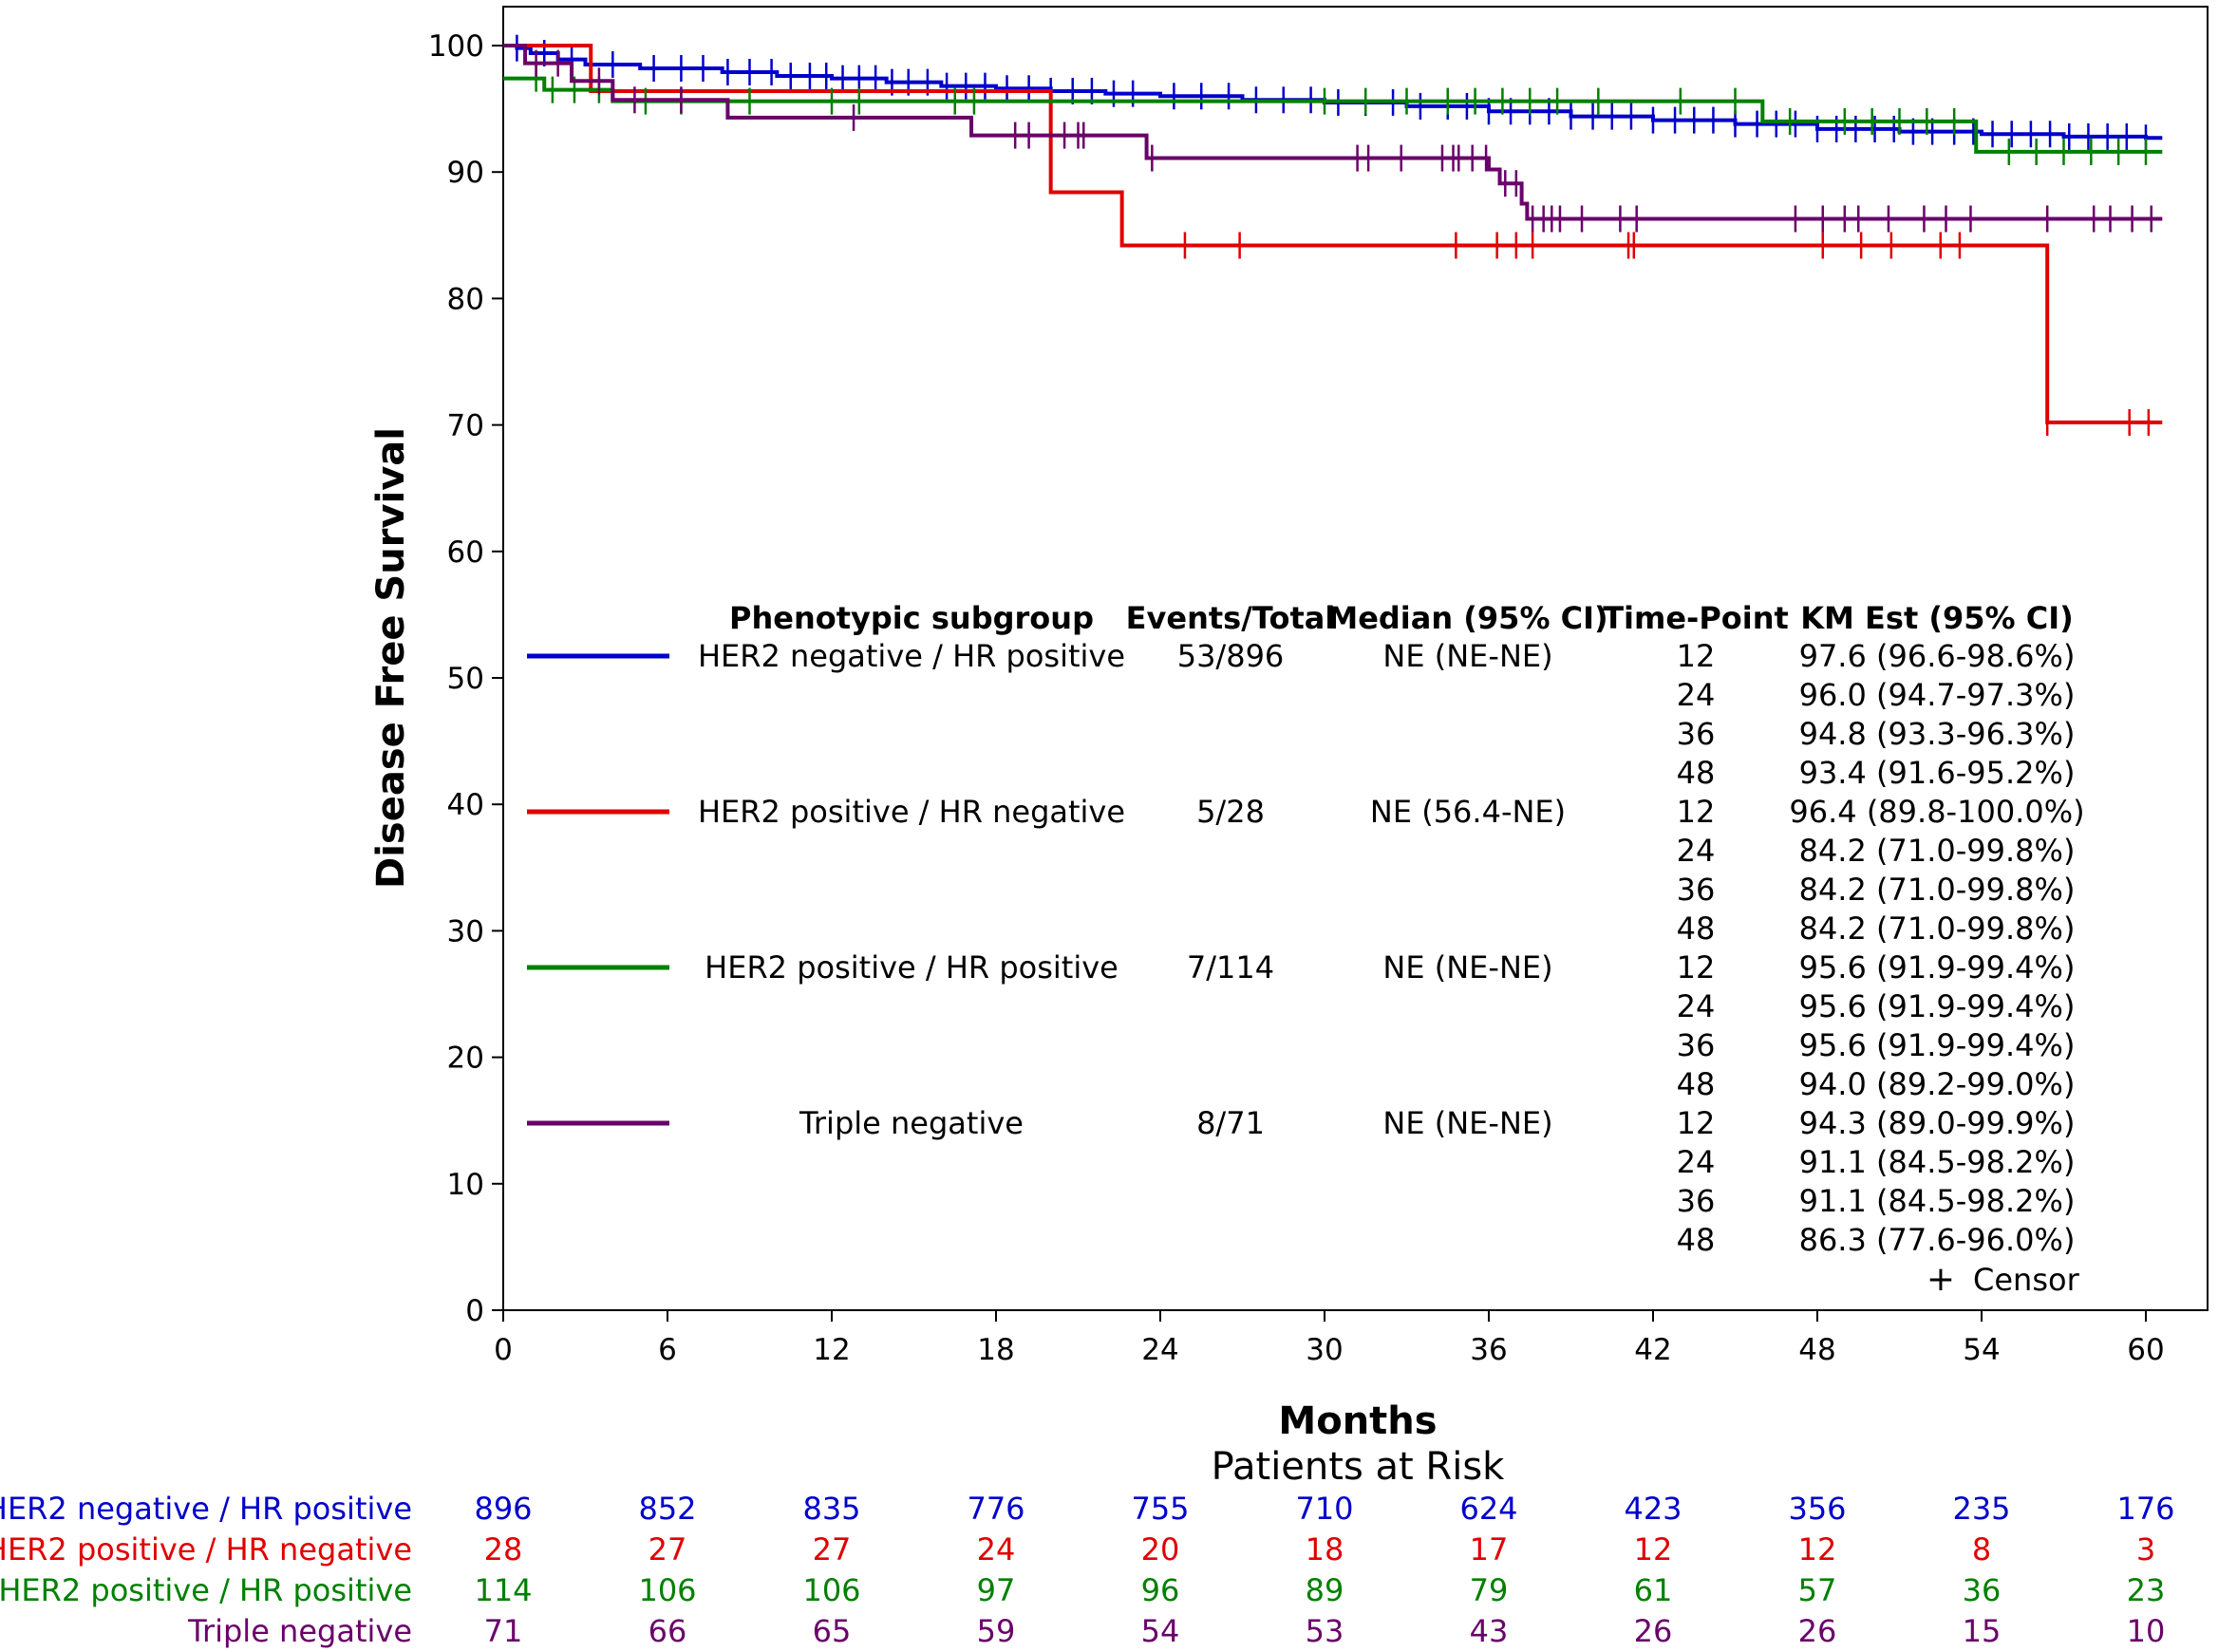 Image resolution: width=2218 pixels, height=1652 pixels. Describe the element at coordinates (1230, 1123) in the screenshot. I see `legend-events-total: 8/71` at that location.